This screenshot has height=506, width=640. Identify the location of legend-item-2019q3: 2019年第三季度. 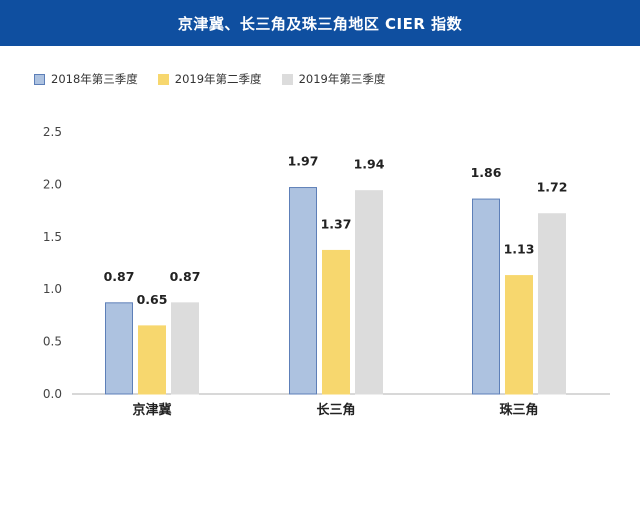
(333, 79).